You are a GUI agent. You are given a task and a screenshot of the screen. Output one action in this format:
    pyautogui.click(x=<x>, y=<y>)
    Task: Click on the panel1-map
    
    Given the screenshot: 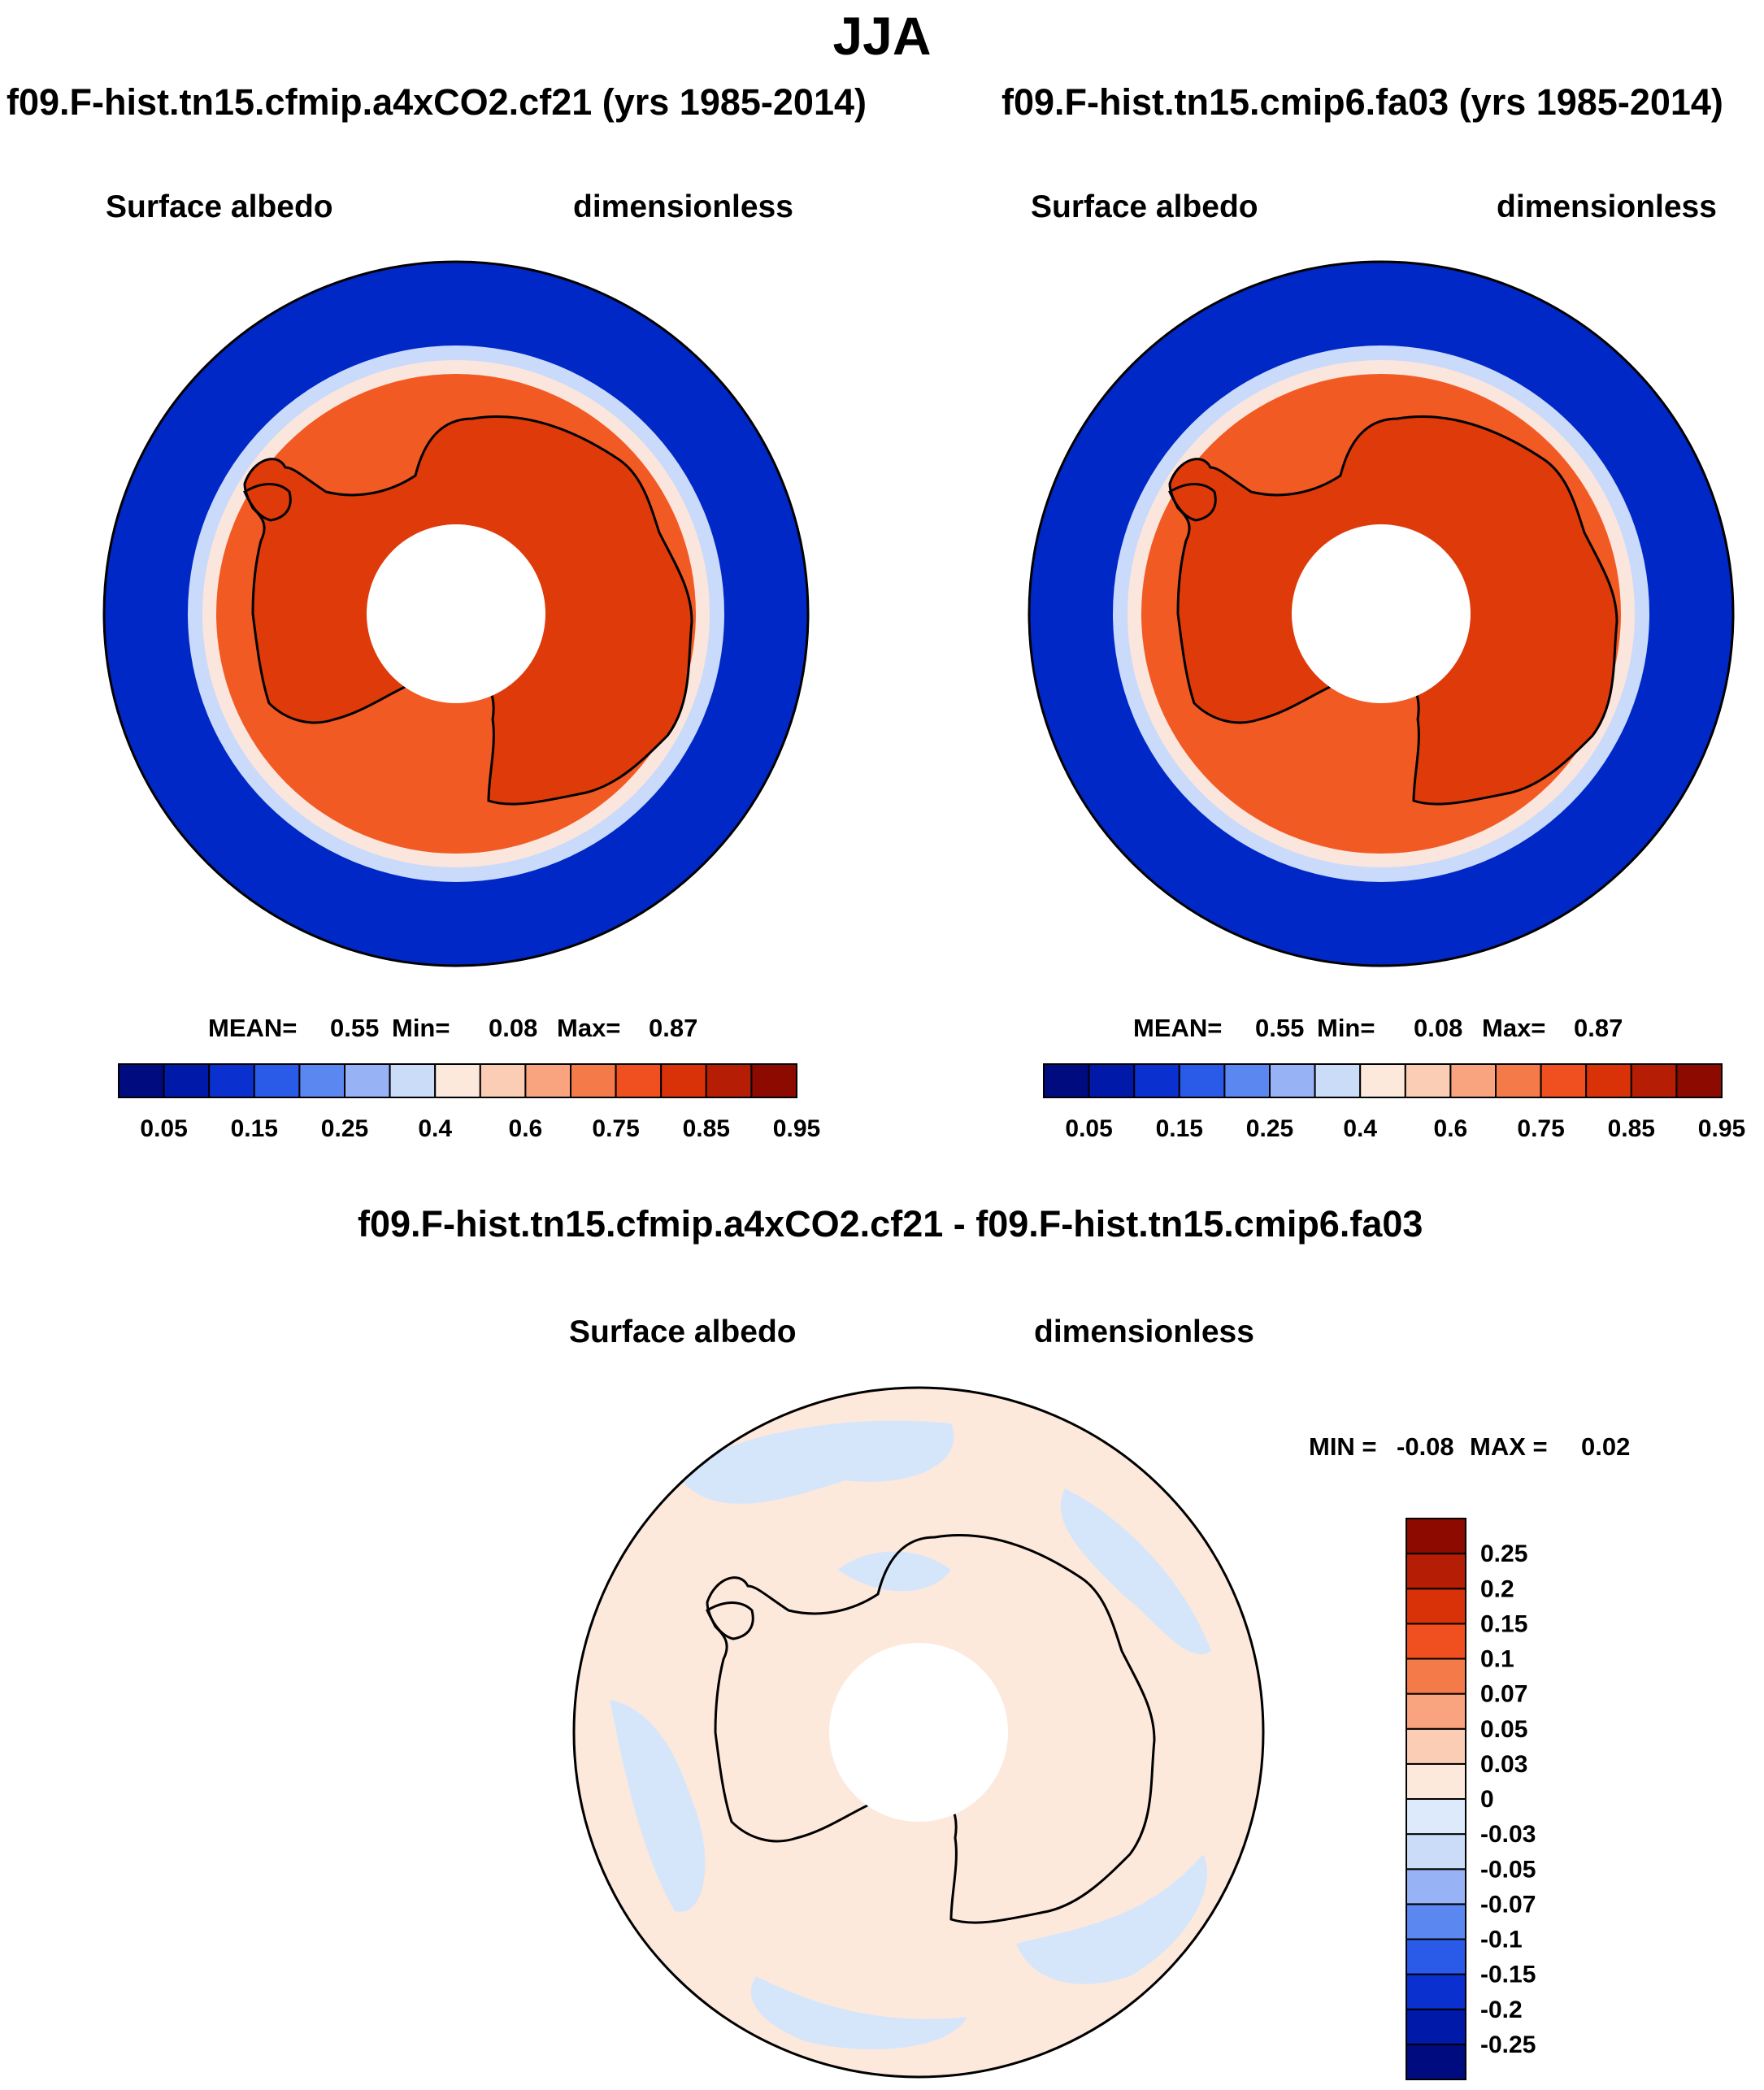 What is the action you would take?
    pyautogui.click(x=456, y=613)
    